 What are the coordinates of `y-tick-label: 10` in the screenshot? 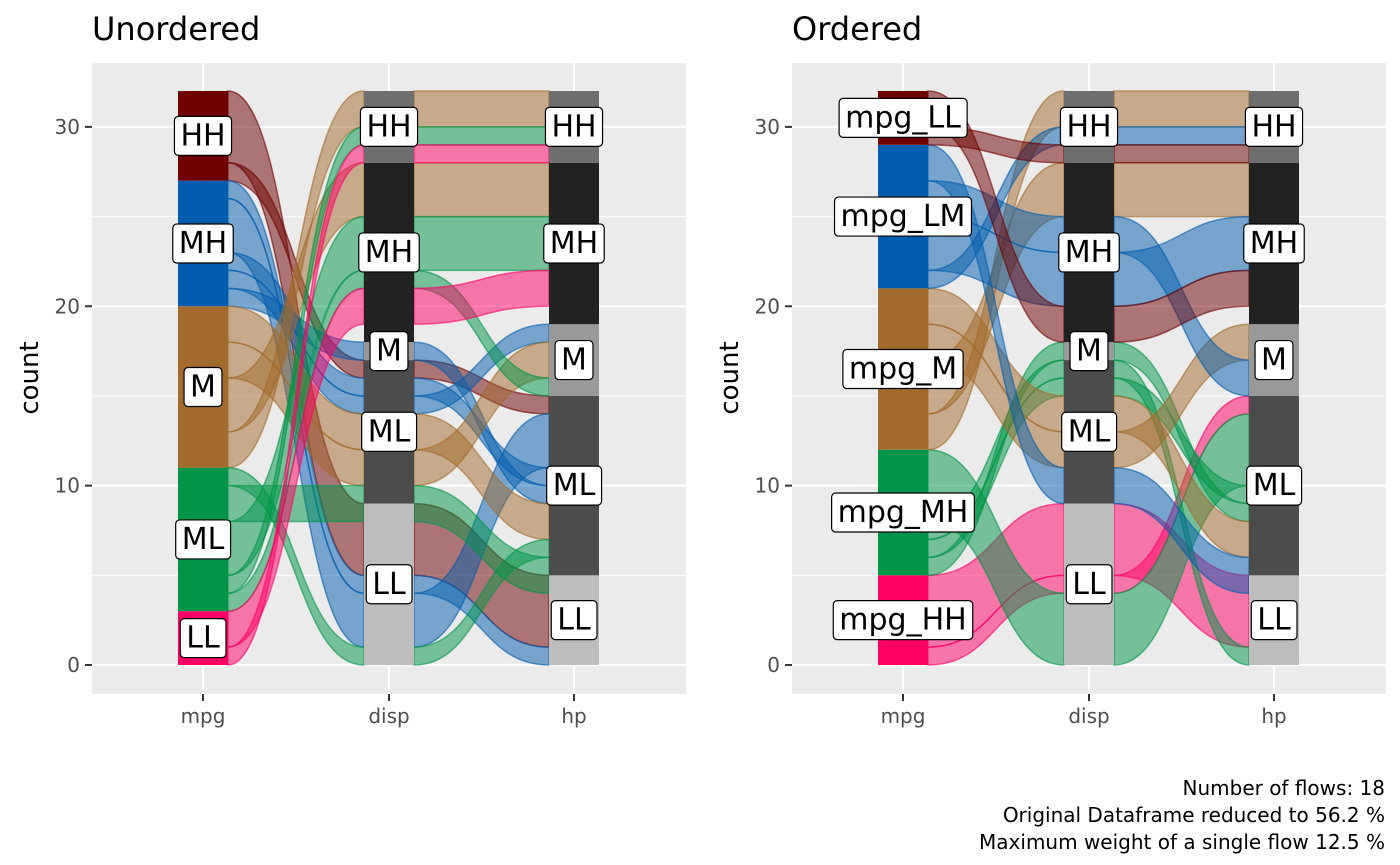 It's located at (67, 486).